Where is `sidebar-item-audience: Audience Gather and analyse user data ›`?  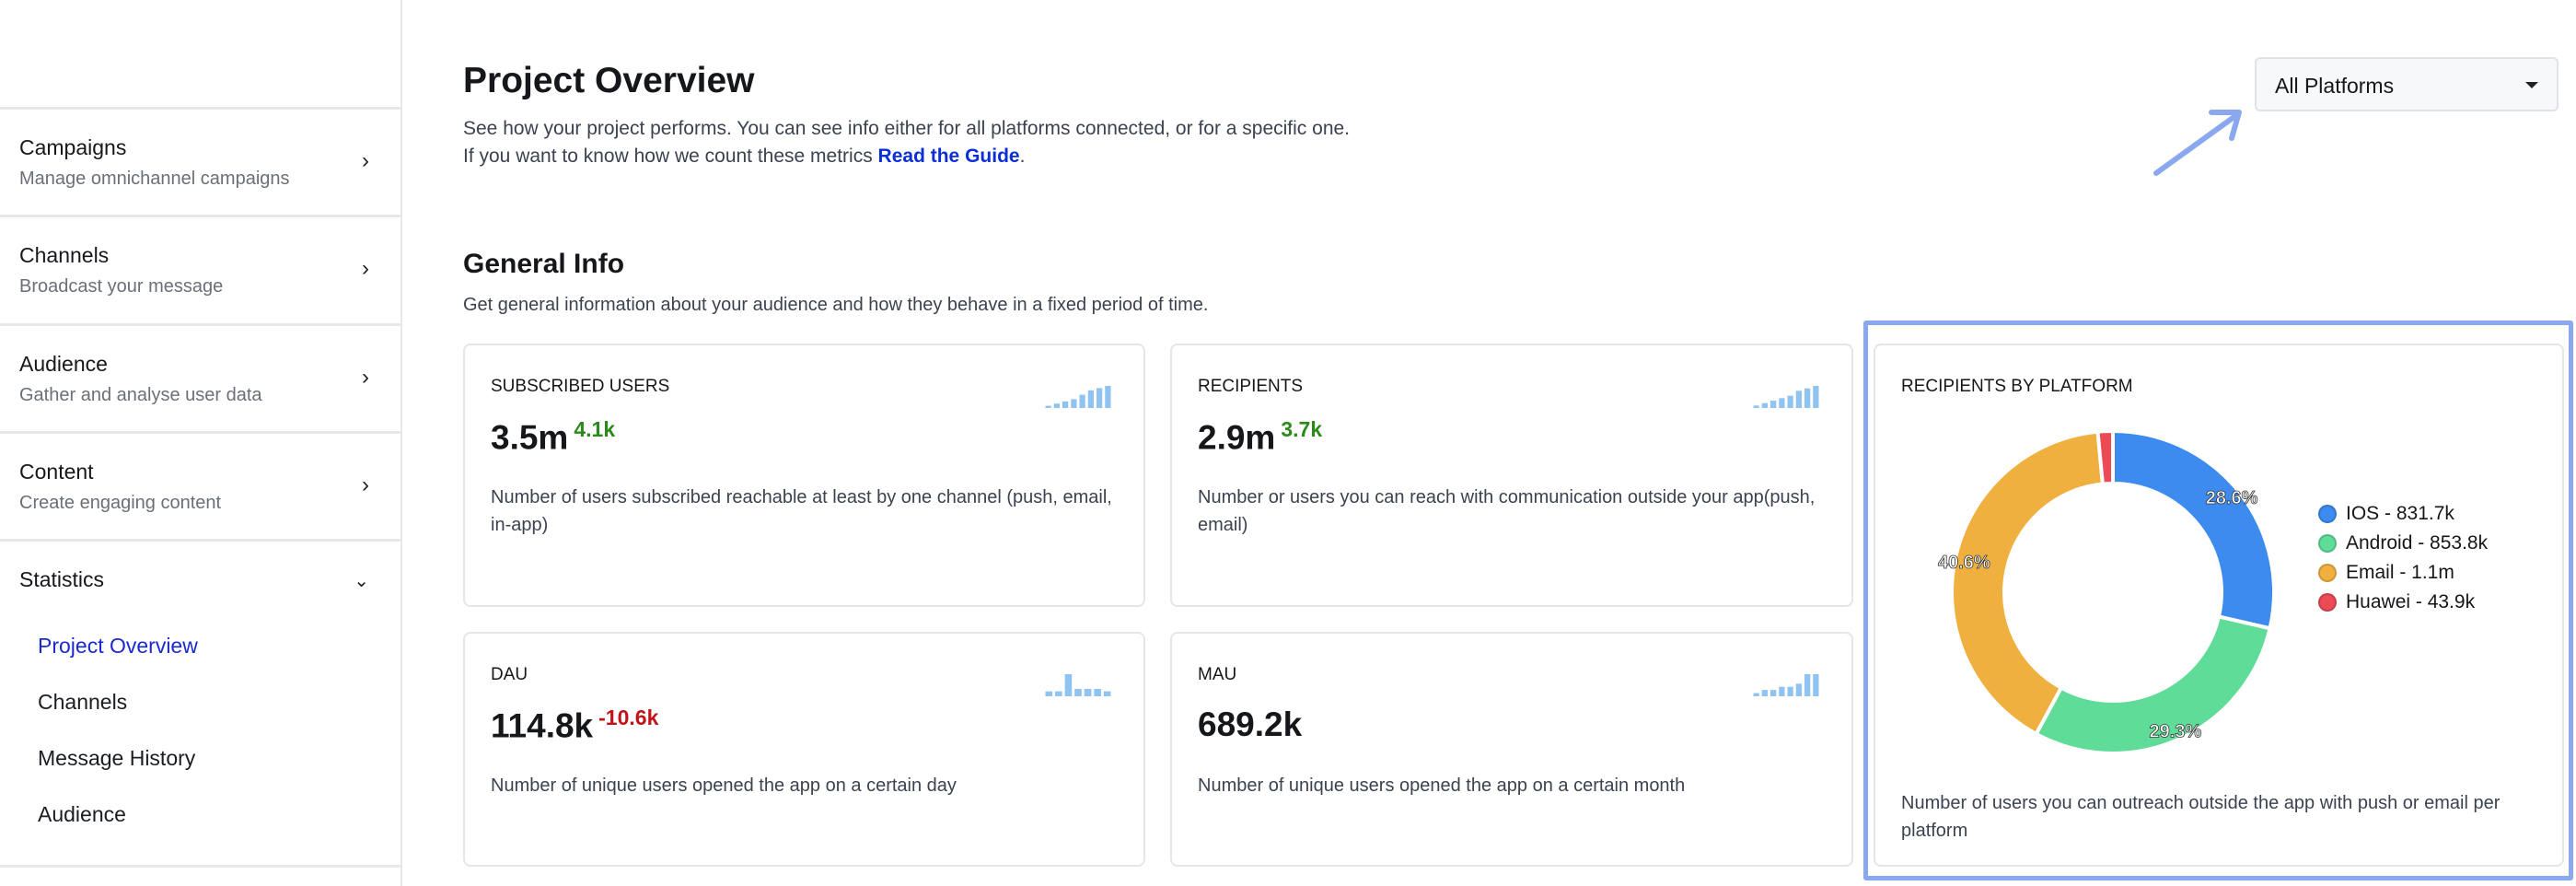
sidebar-item-audience: Audience Gather and analyse user data › is located at coordinates (200, 377).